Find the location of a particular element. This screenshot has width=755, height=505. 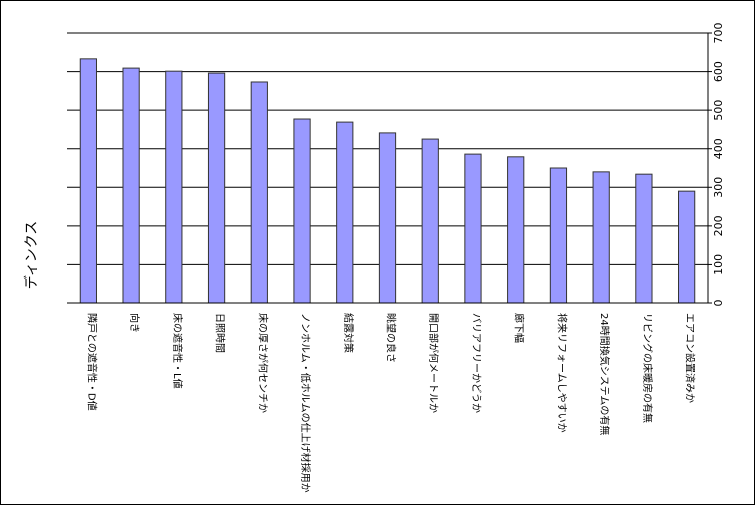

x-tick-label: 向き is located at coordinates (134, 323).